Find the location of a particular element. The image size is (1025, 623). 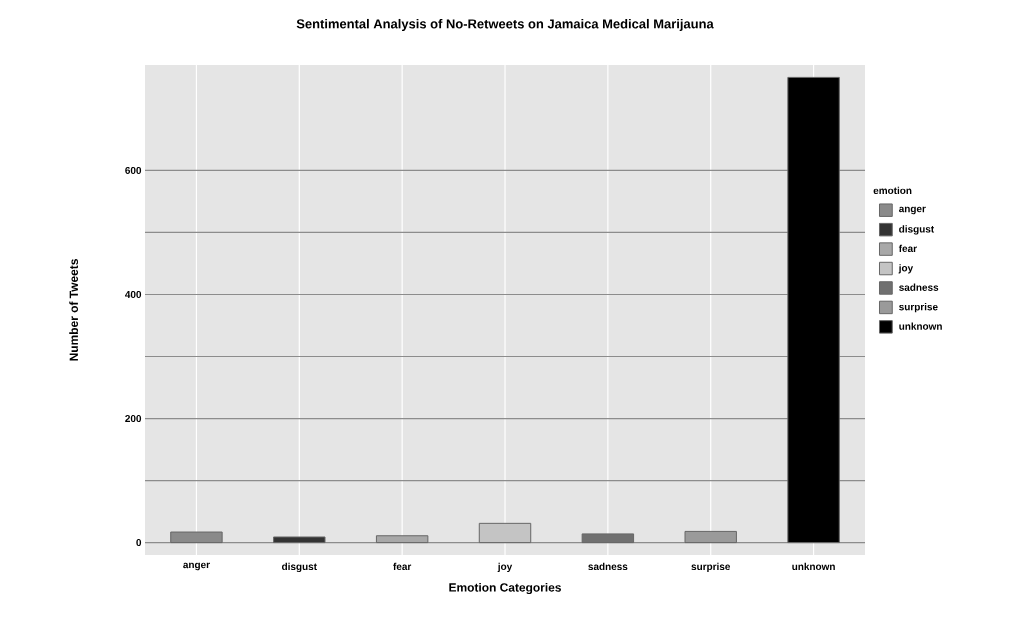

x-tick-label: disgust is located at coordinates (299, 567).